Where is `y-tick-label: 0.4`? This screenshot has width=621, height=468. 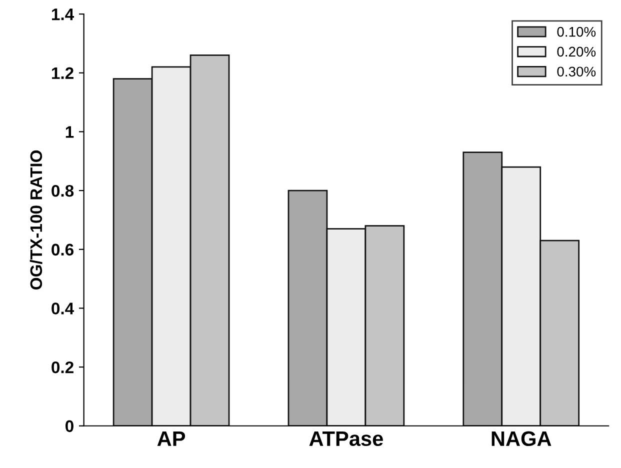 y-tick-label: 0.4 is located at coordinates (63, 308).